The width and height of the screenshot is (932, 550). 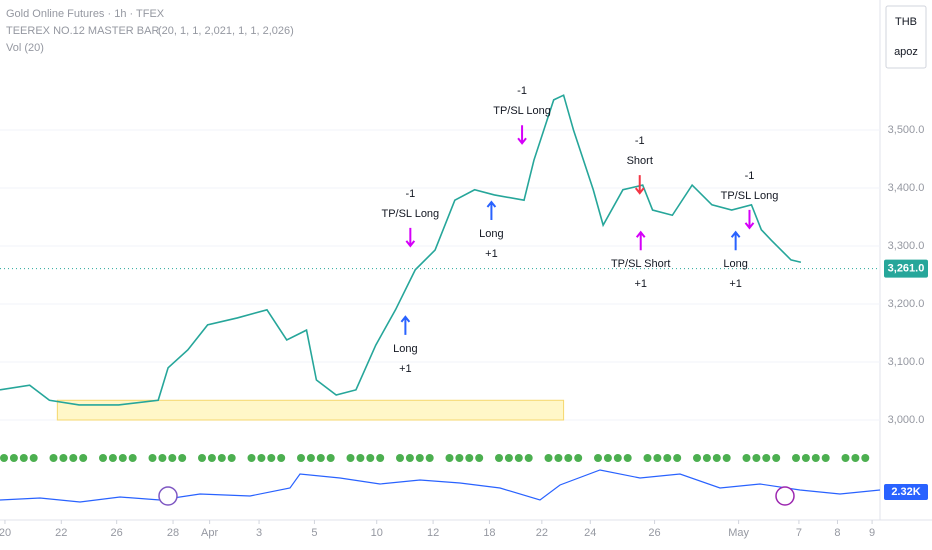 I want to click on signal-label: TP/SL Short, so click(x=641, y=264).